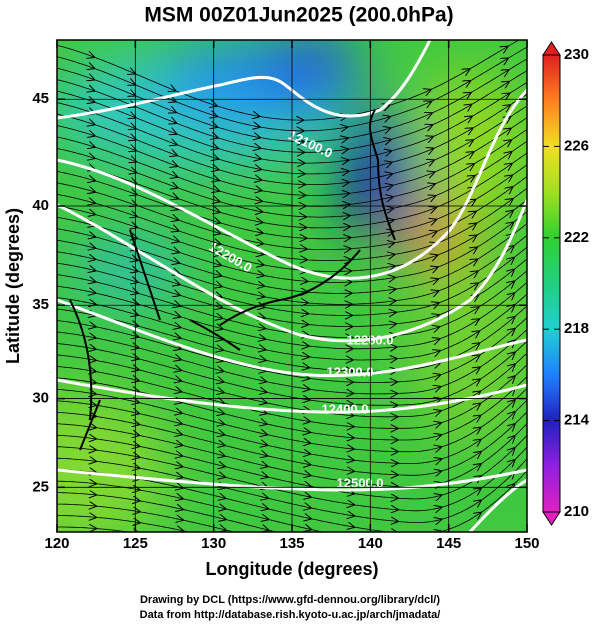 This screenshot has height=625, width=599. I want to click on x-tick-label: 145, so click(448, 543).